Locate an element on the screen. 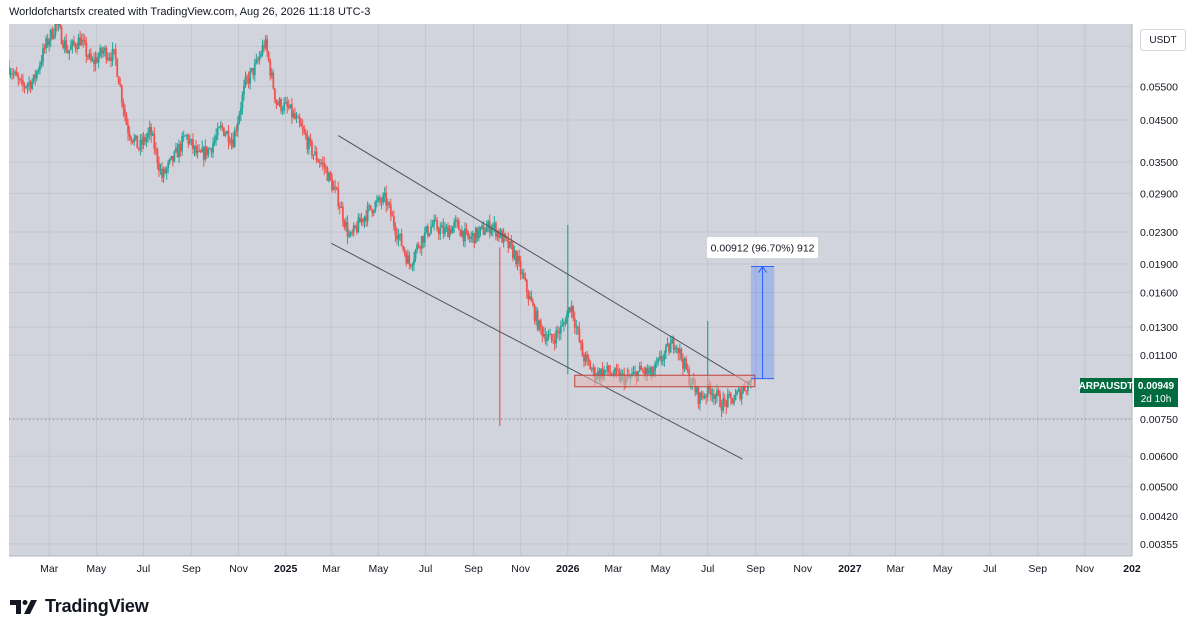  x-tick-label: Nov is located at coordinates (238, 569).